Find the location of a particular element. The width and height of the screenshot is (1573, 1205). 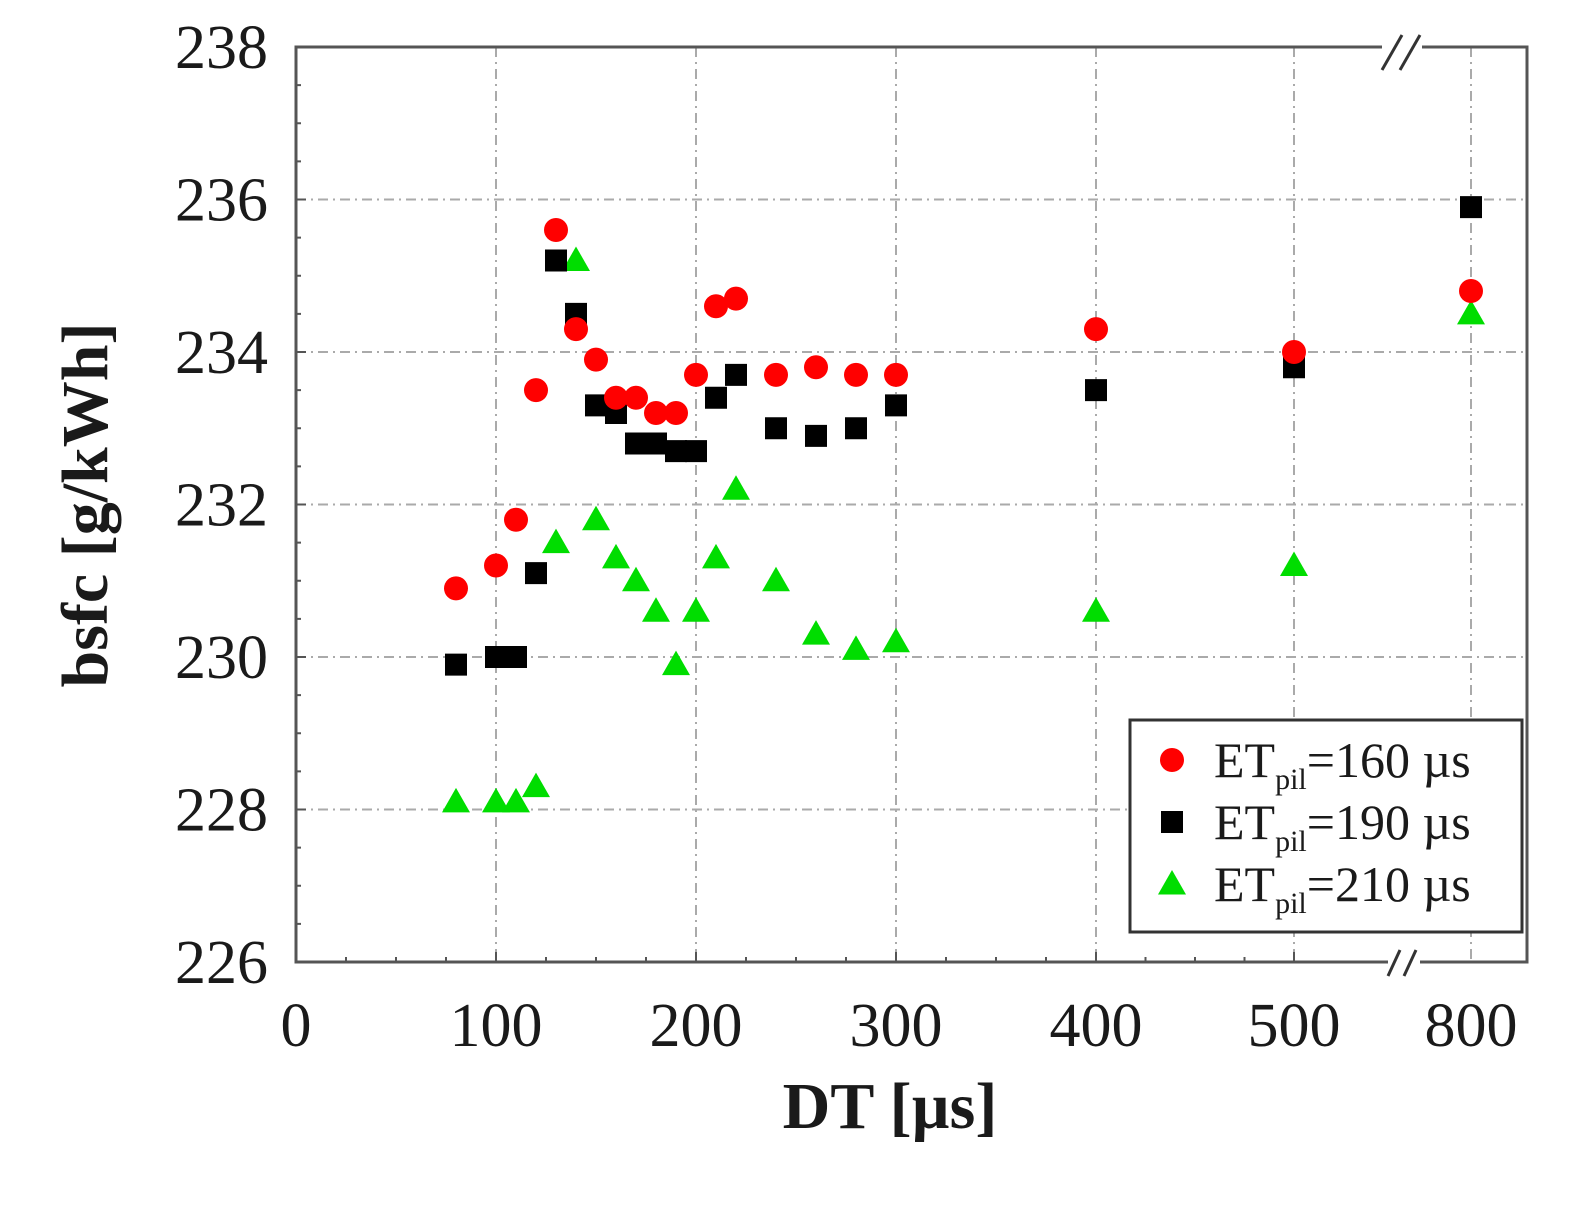

y-tick-labels: 226 228 230 232 234 236 238 is located at coordinates (221, 505).